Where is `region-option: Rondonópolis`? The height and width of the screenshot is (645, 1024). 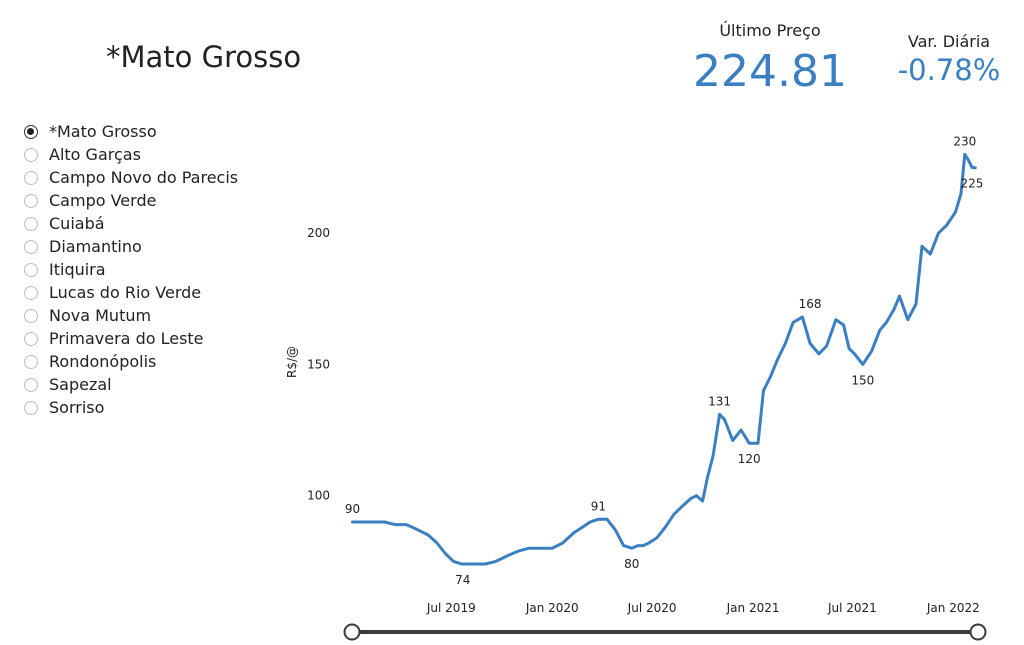 region-option: Rondonópolis is located at coordinates (131, 361).